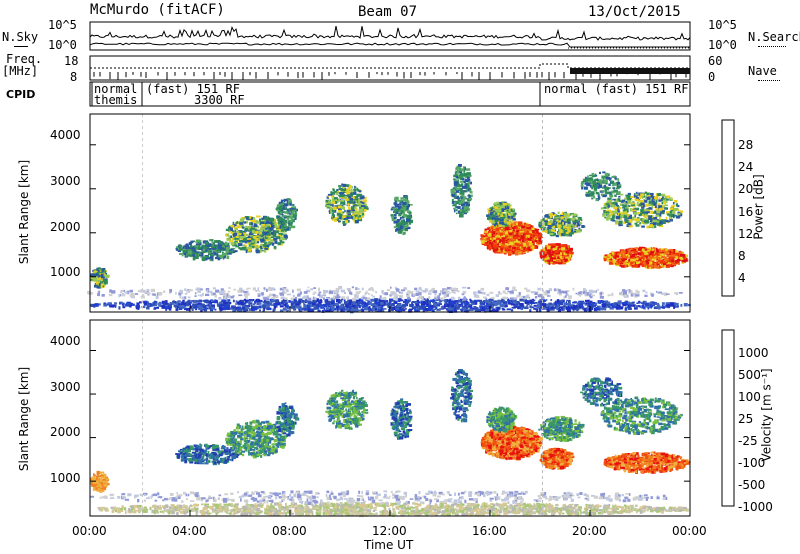 The image size is (800, 554). Describe the element at coordinates (746, 419) in the screenshot. I see `velocity-cbar-tick-25: 25` at that location.